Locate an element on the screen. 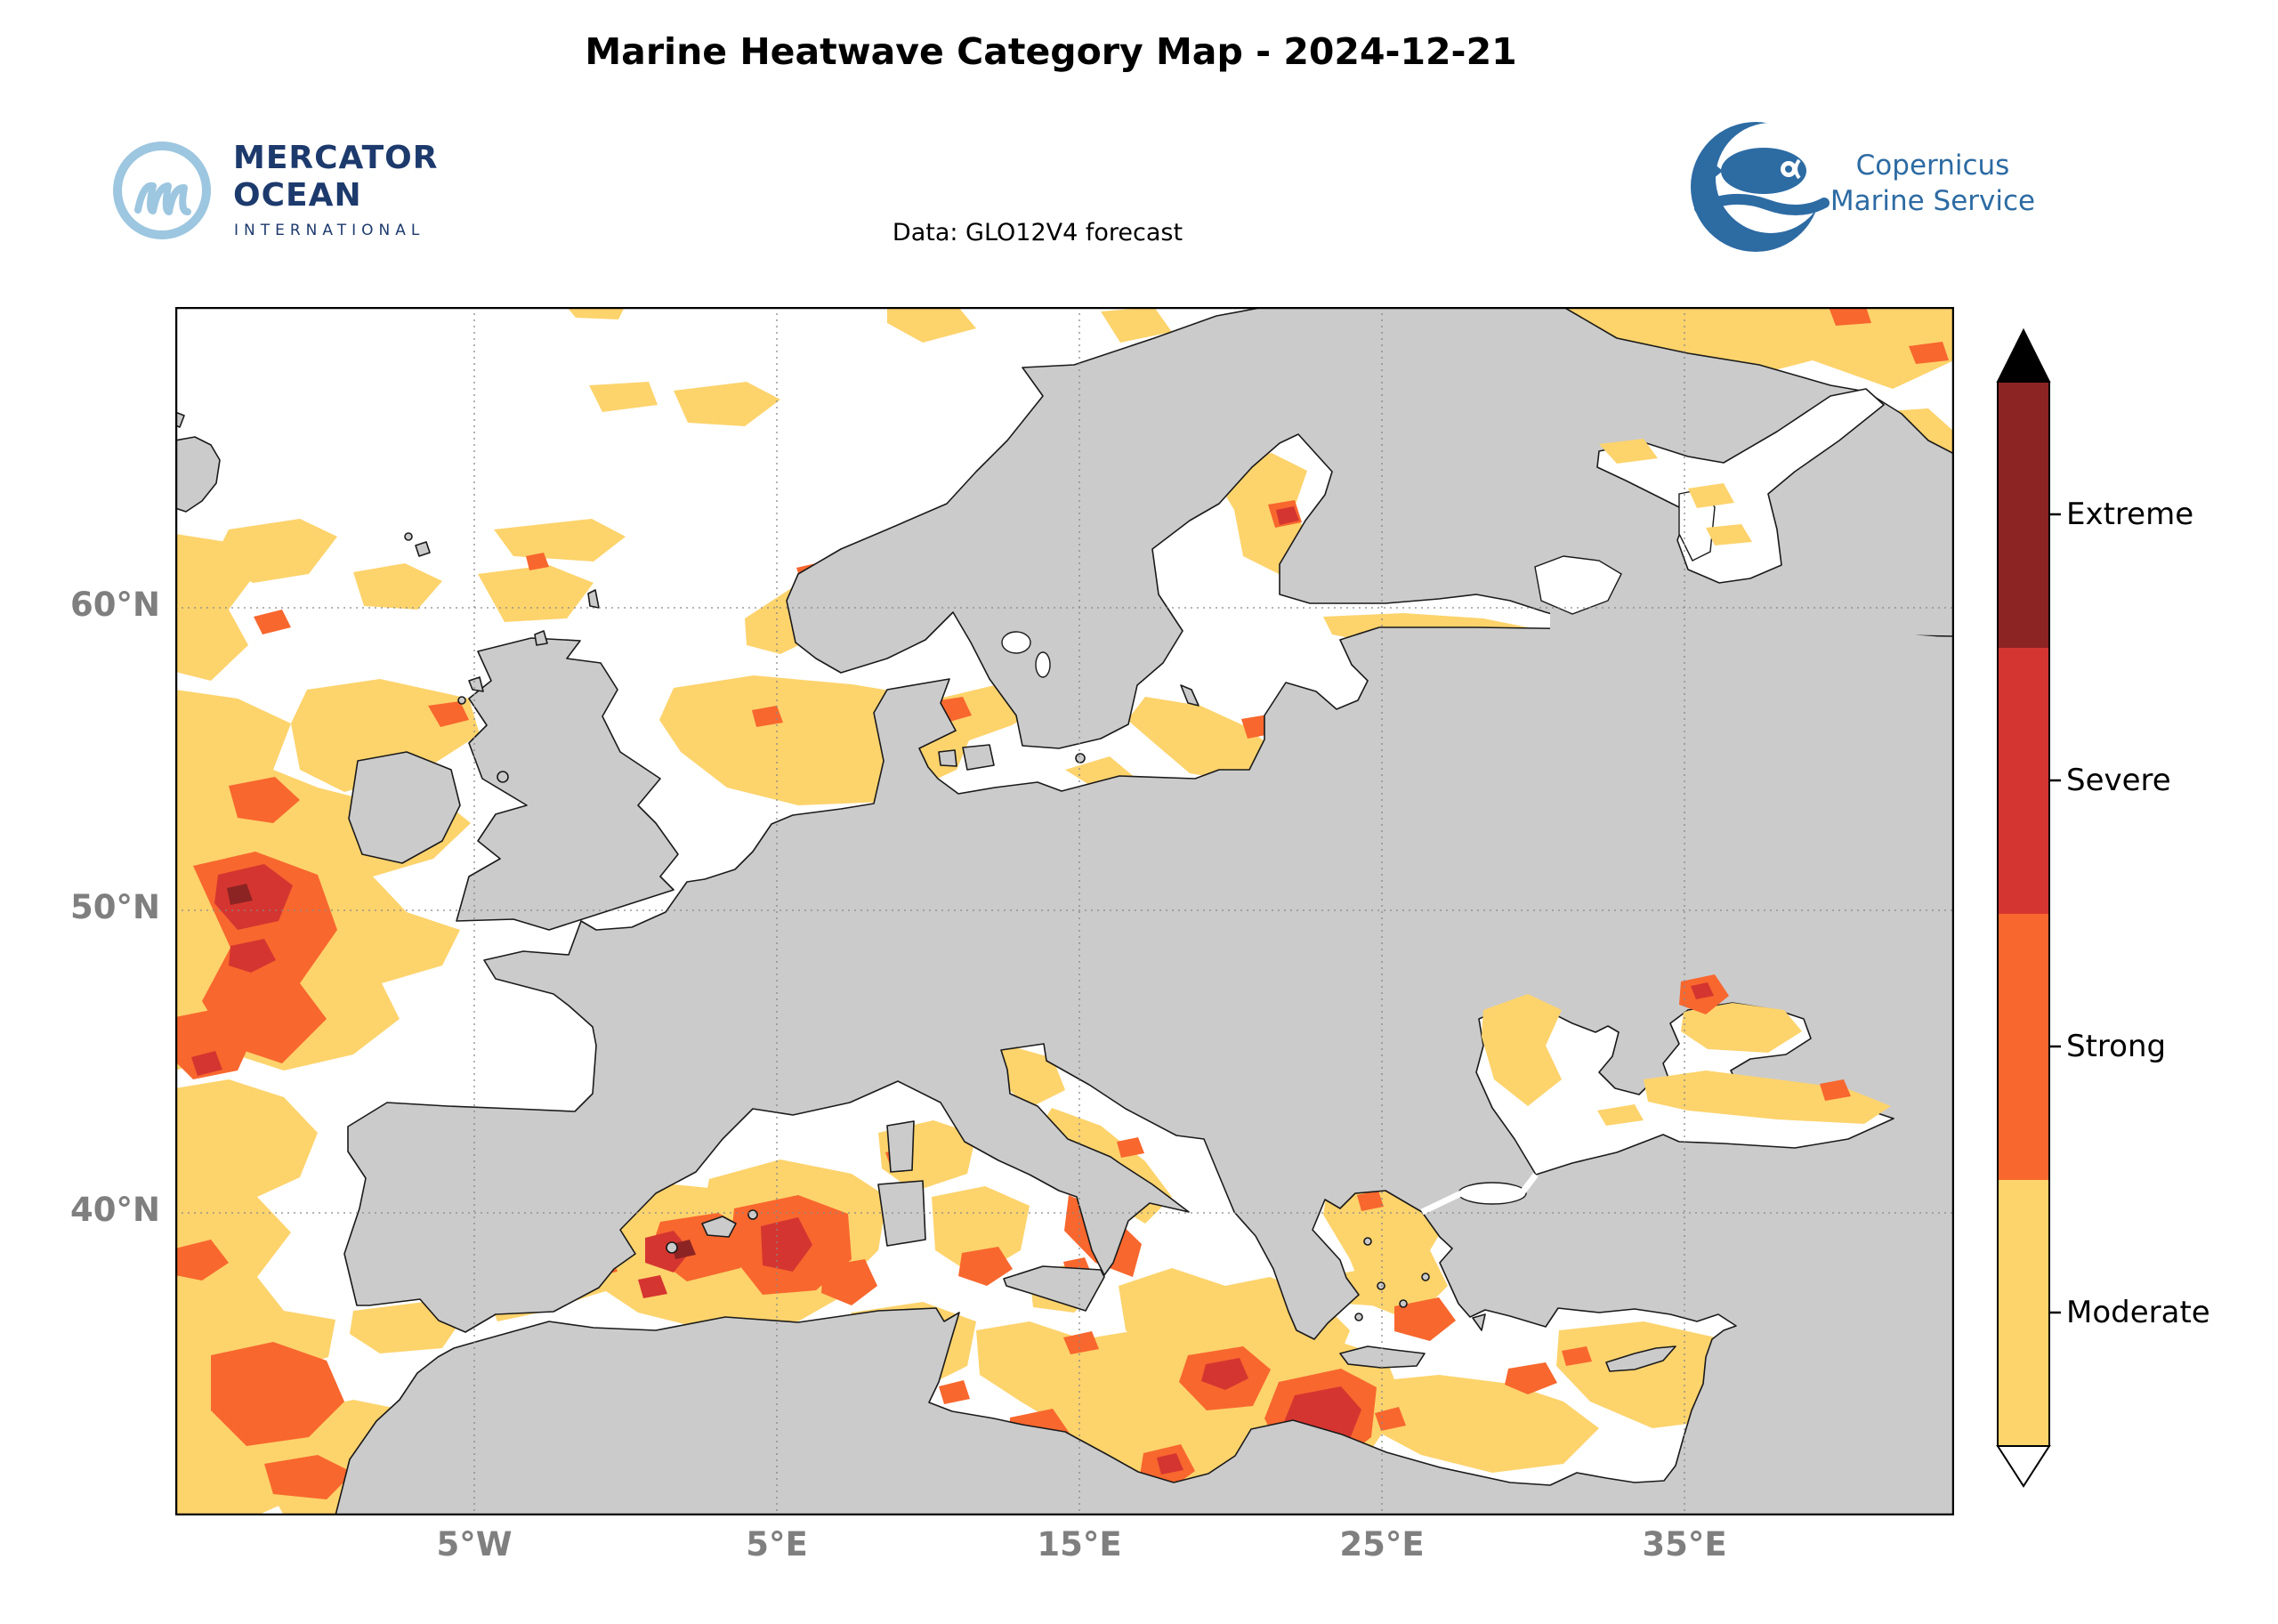  land-sardinia is located at coordinates (902, 1213).